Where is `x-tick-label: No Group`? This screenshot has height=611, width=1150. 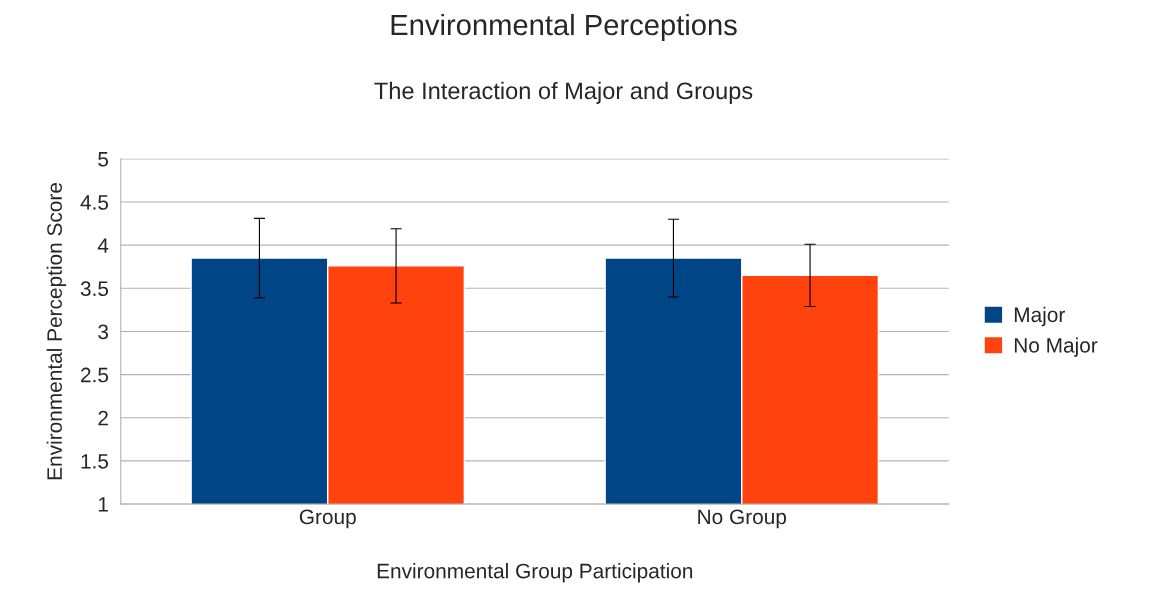
x-tick-label: No Group is located at coordinates (742, 519).